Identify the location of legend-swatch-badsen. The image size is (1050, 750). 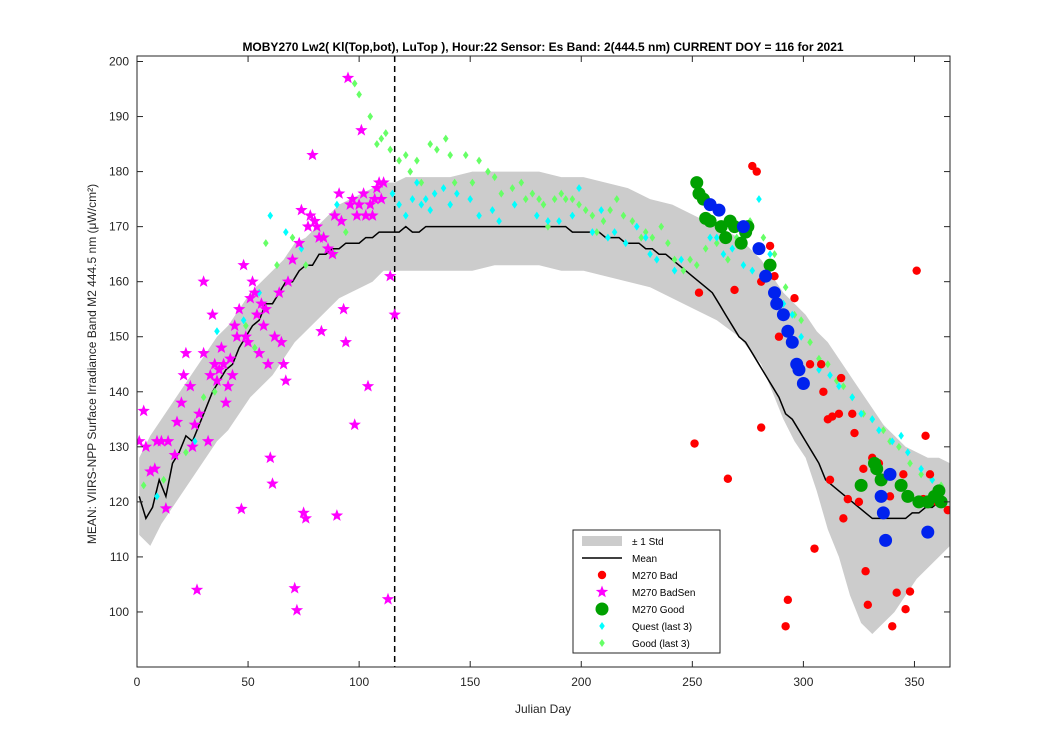
(602, 591).